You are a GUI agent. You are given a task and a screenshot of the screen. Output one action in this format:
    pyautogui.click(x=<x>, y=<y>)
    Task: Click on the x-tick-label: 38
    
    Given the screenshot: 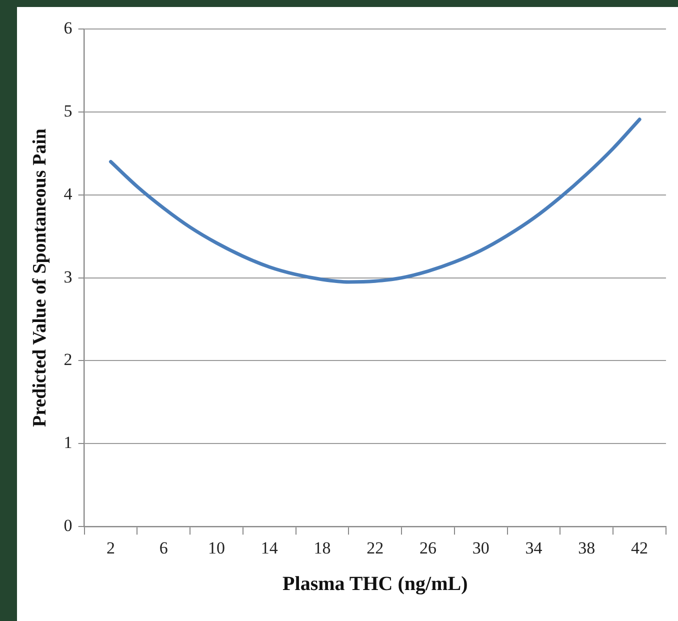 What is the action you would take?
    pyautogui.click(x=587, y=548)
    